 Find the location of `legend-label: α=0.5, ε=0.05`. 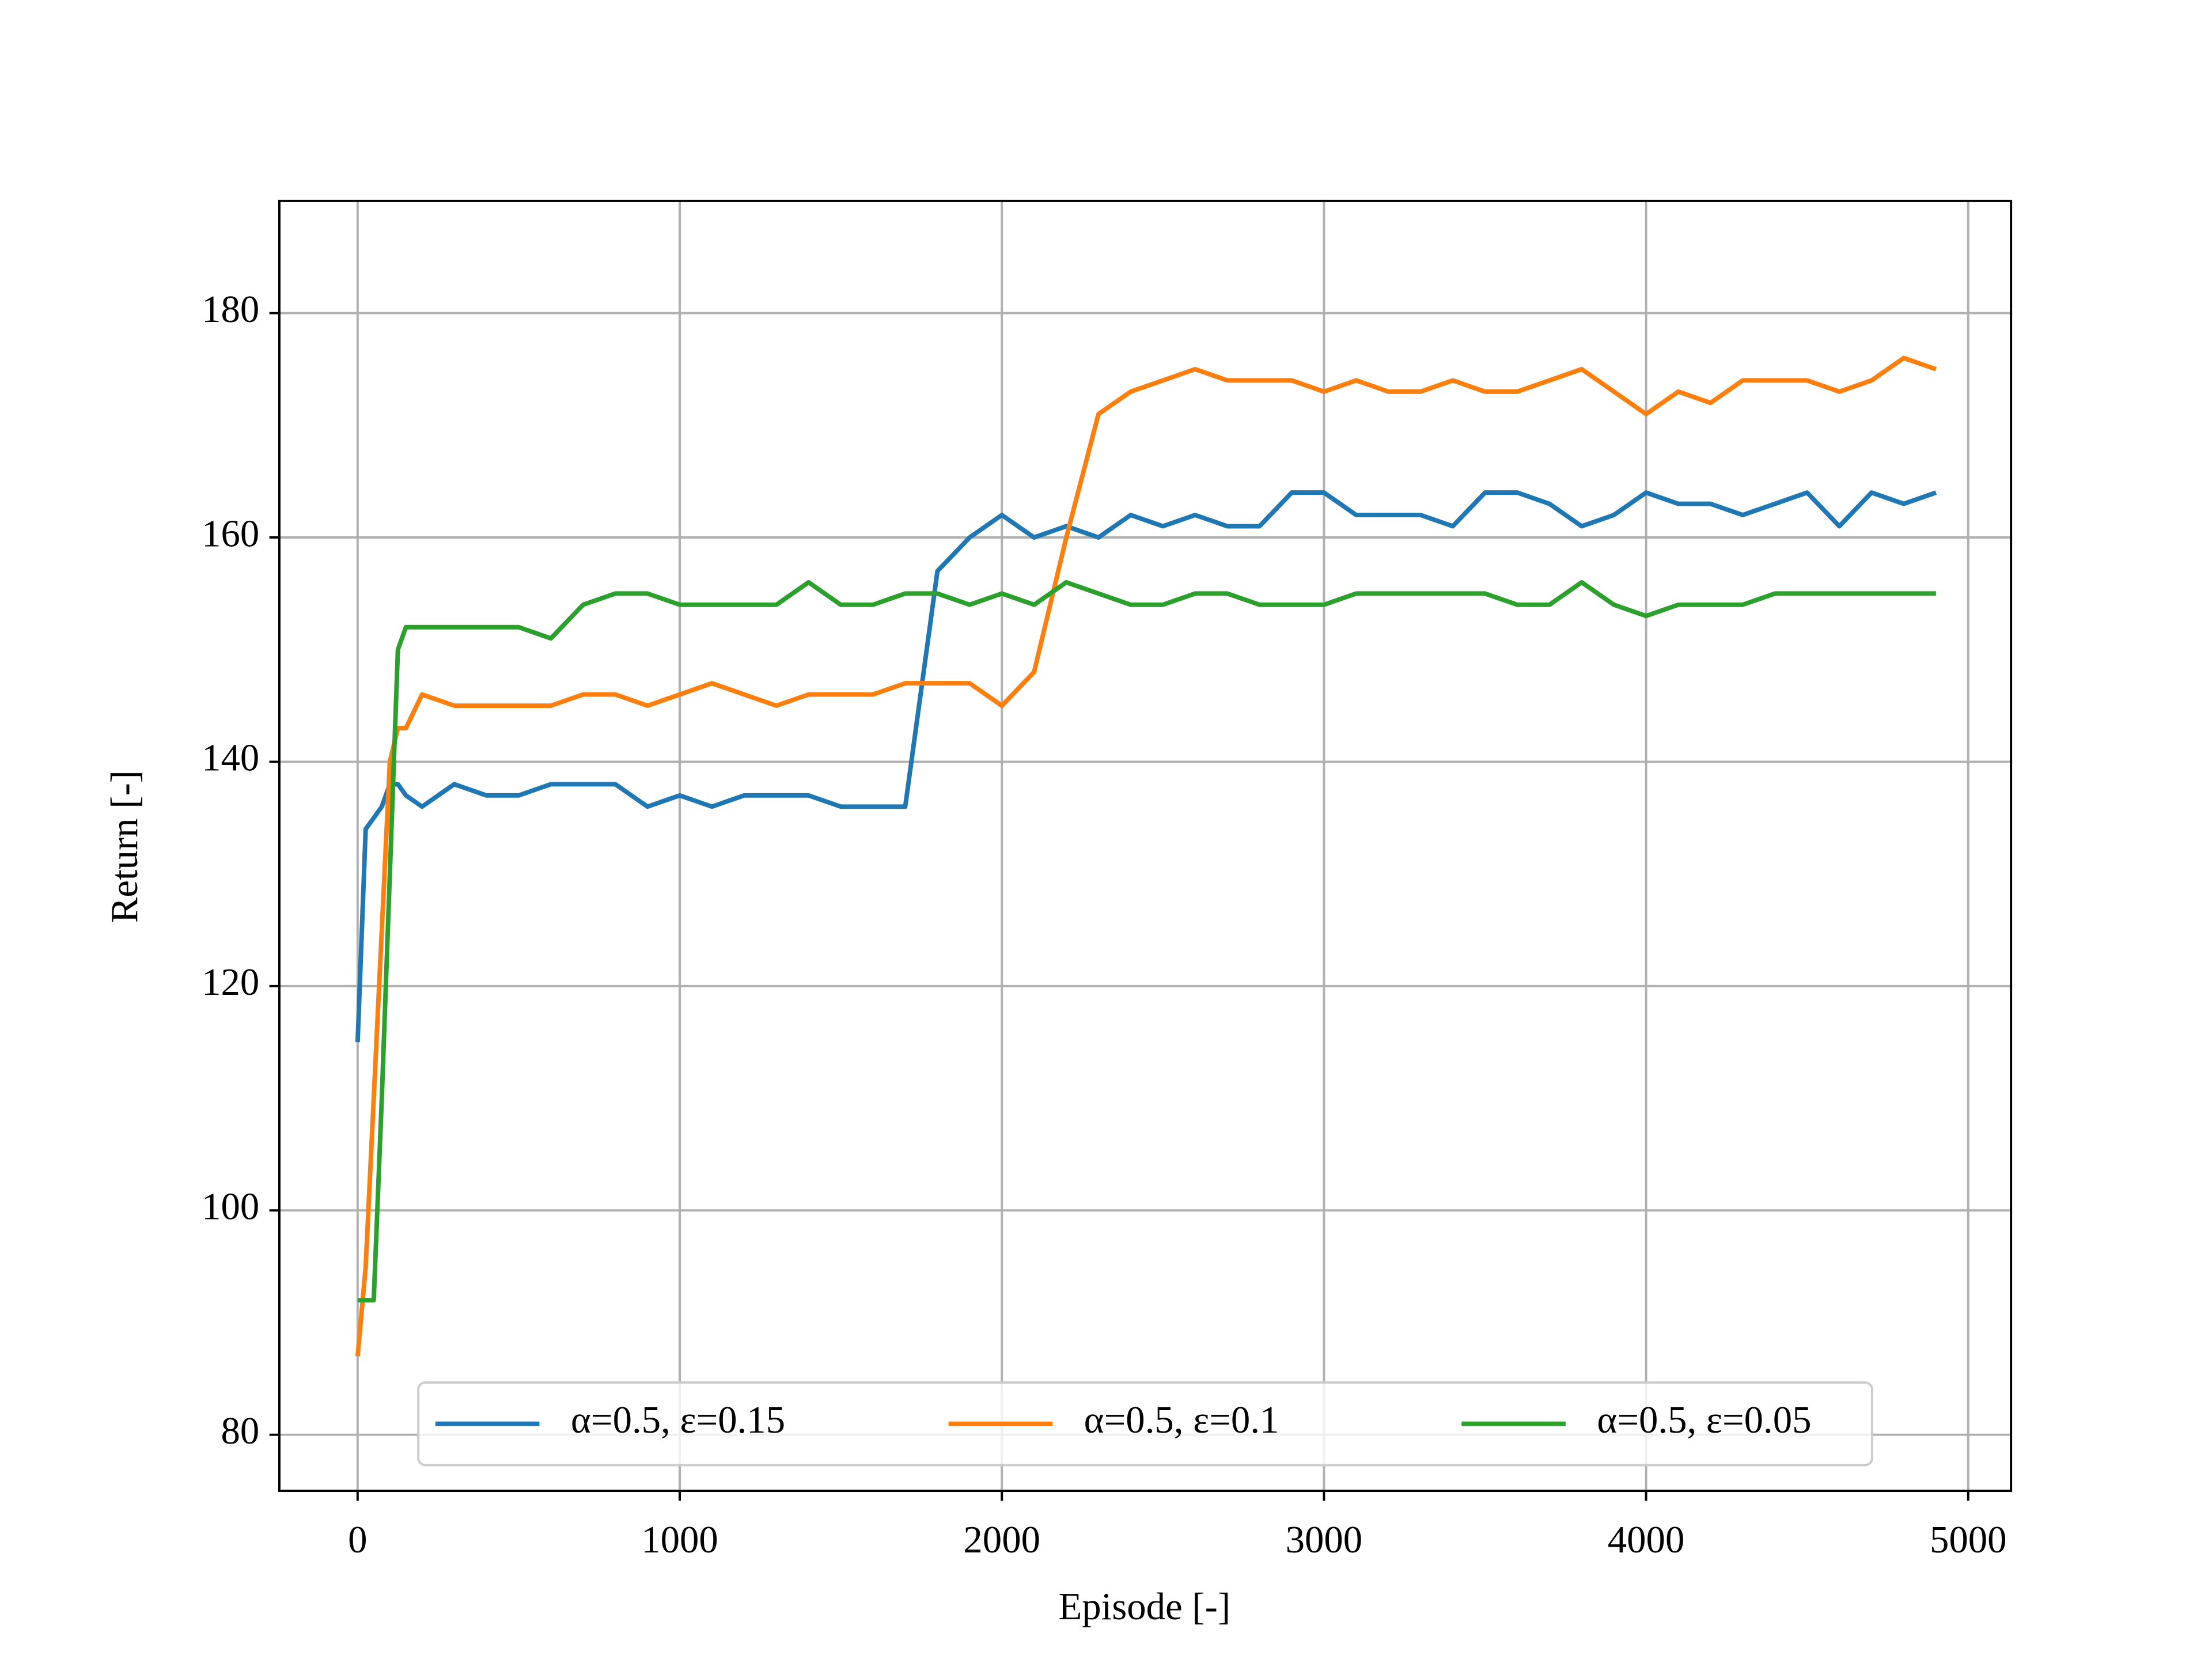

legend-label: α=0.5, ε=0.05 is located at coordinates (1704, 1420).